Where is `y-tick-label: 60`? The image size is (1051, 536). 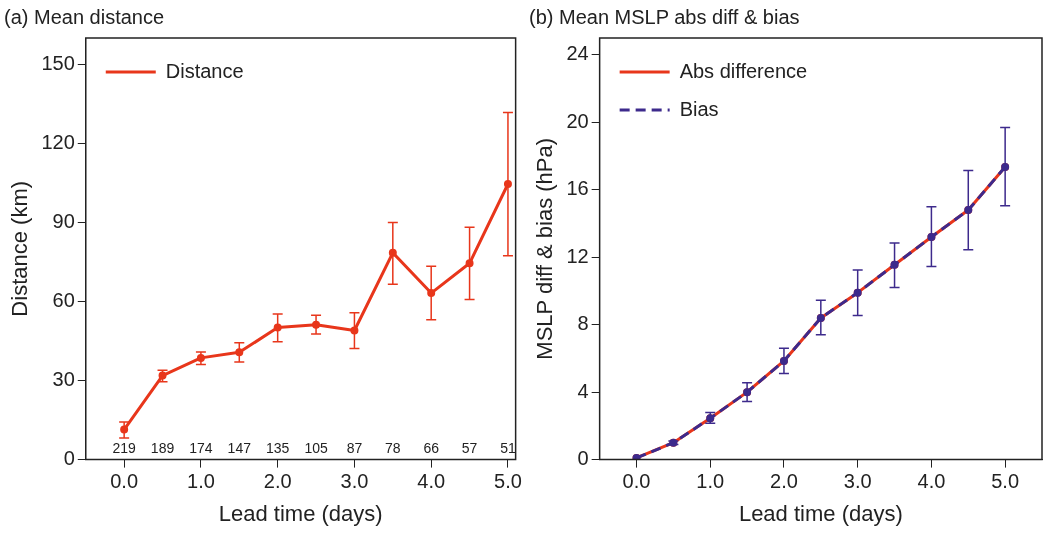 y-tick-label: 60 is located at coordinates (63, 300).